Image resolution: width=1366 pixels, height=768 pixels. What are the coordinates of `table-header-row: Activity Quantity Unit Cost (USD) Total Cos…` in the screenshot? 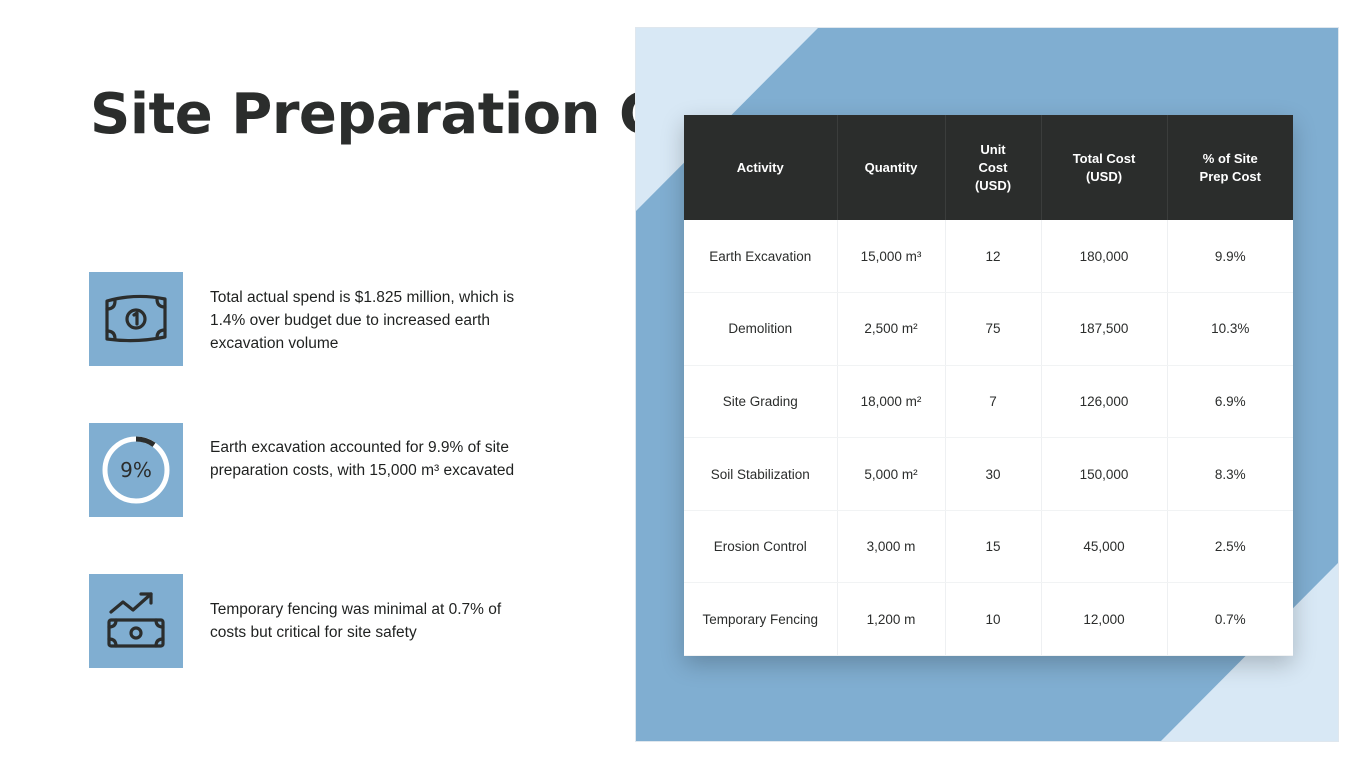 It's located at (988, 167).